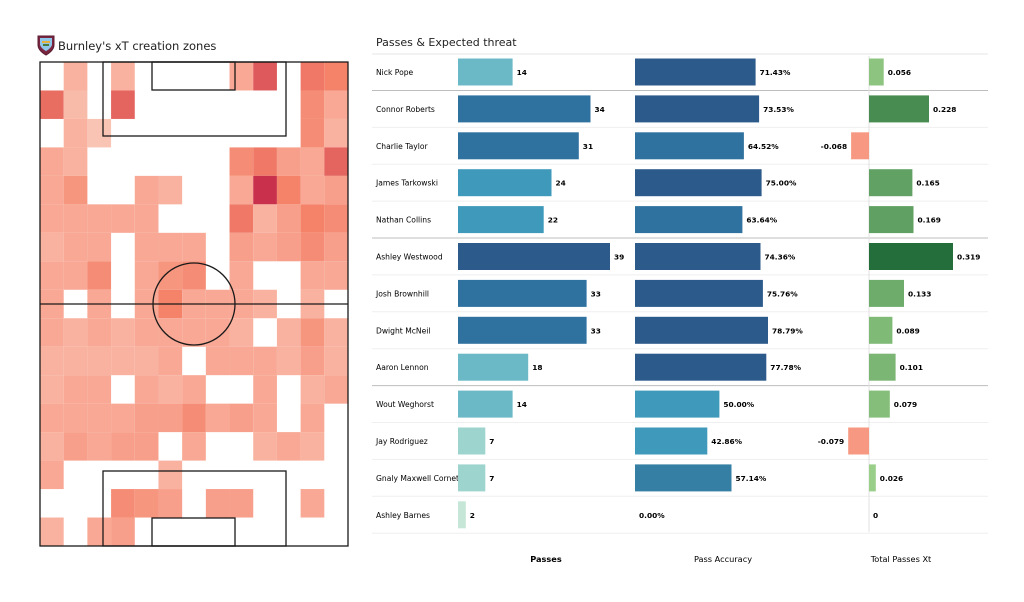 The image size is (1024, 602). What do you see at coordinates (778, 109) in the screenshot?
I see `accuracy-value: 73.53%` at bounding box center [778, 109].